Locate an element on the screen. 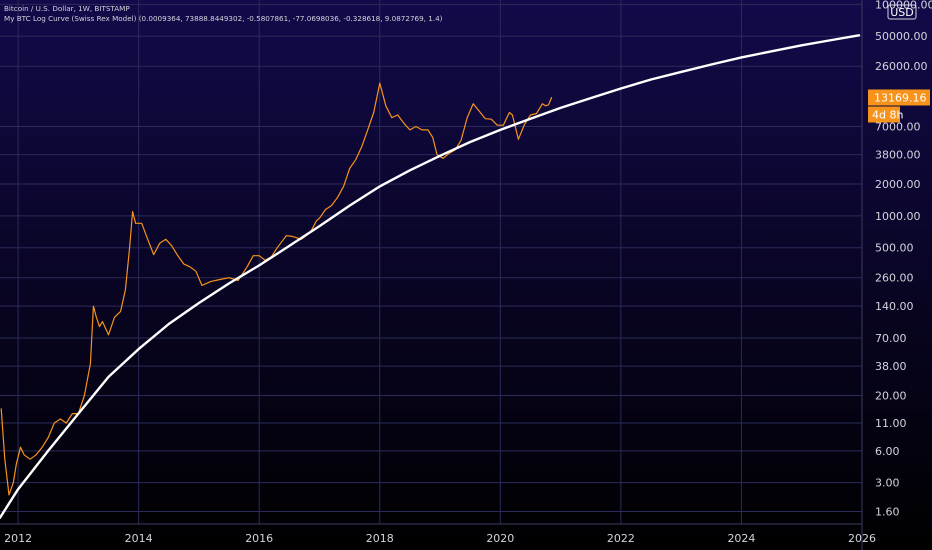 This screenshot has height=550, width=932. last-price-label: 13169.16 is located at coordinates (900, 97).